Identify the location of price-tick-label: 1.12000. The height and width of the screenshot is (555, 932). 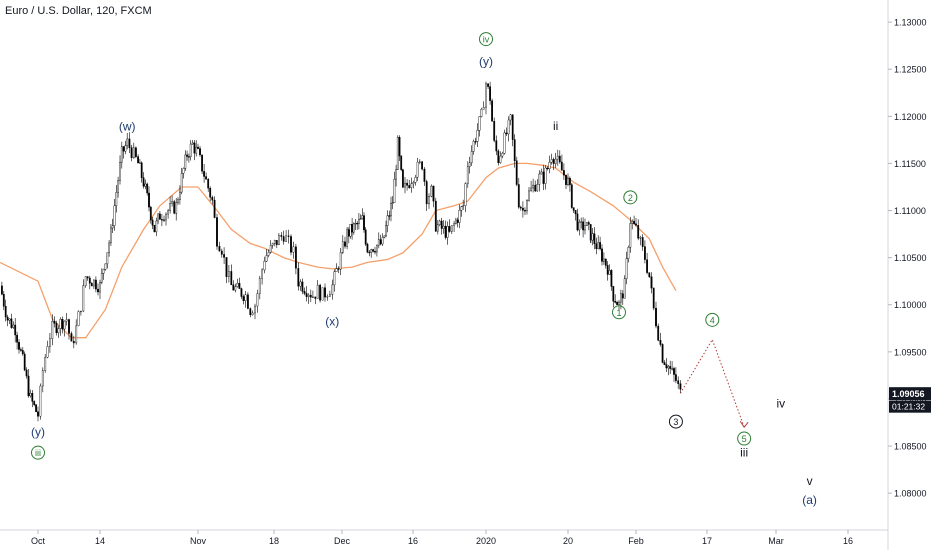
(910, 117).